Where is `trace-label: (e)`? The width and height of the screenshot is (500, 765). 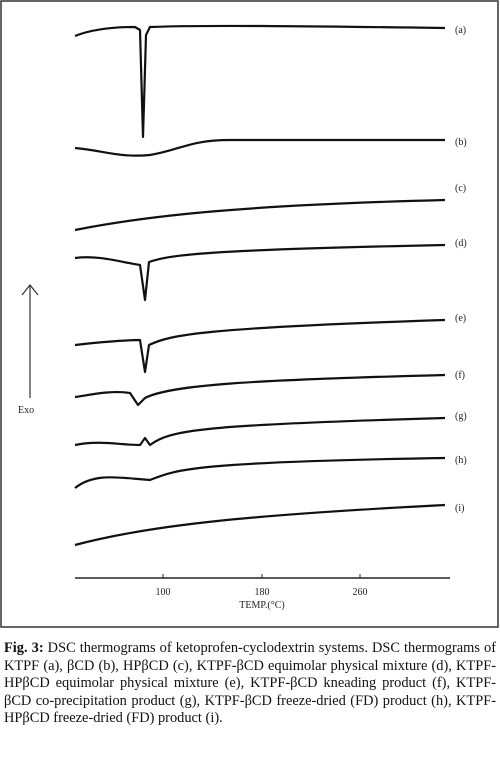 trace-label: (e) is located at coordinates (460, 318).